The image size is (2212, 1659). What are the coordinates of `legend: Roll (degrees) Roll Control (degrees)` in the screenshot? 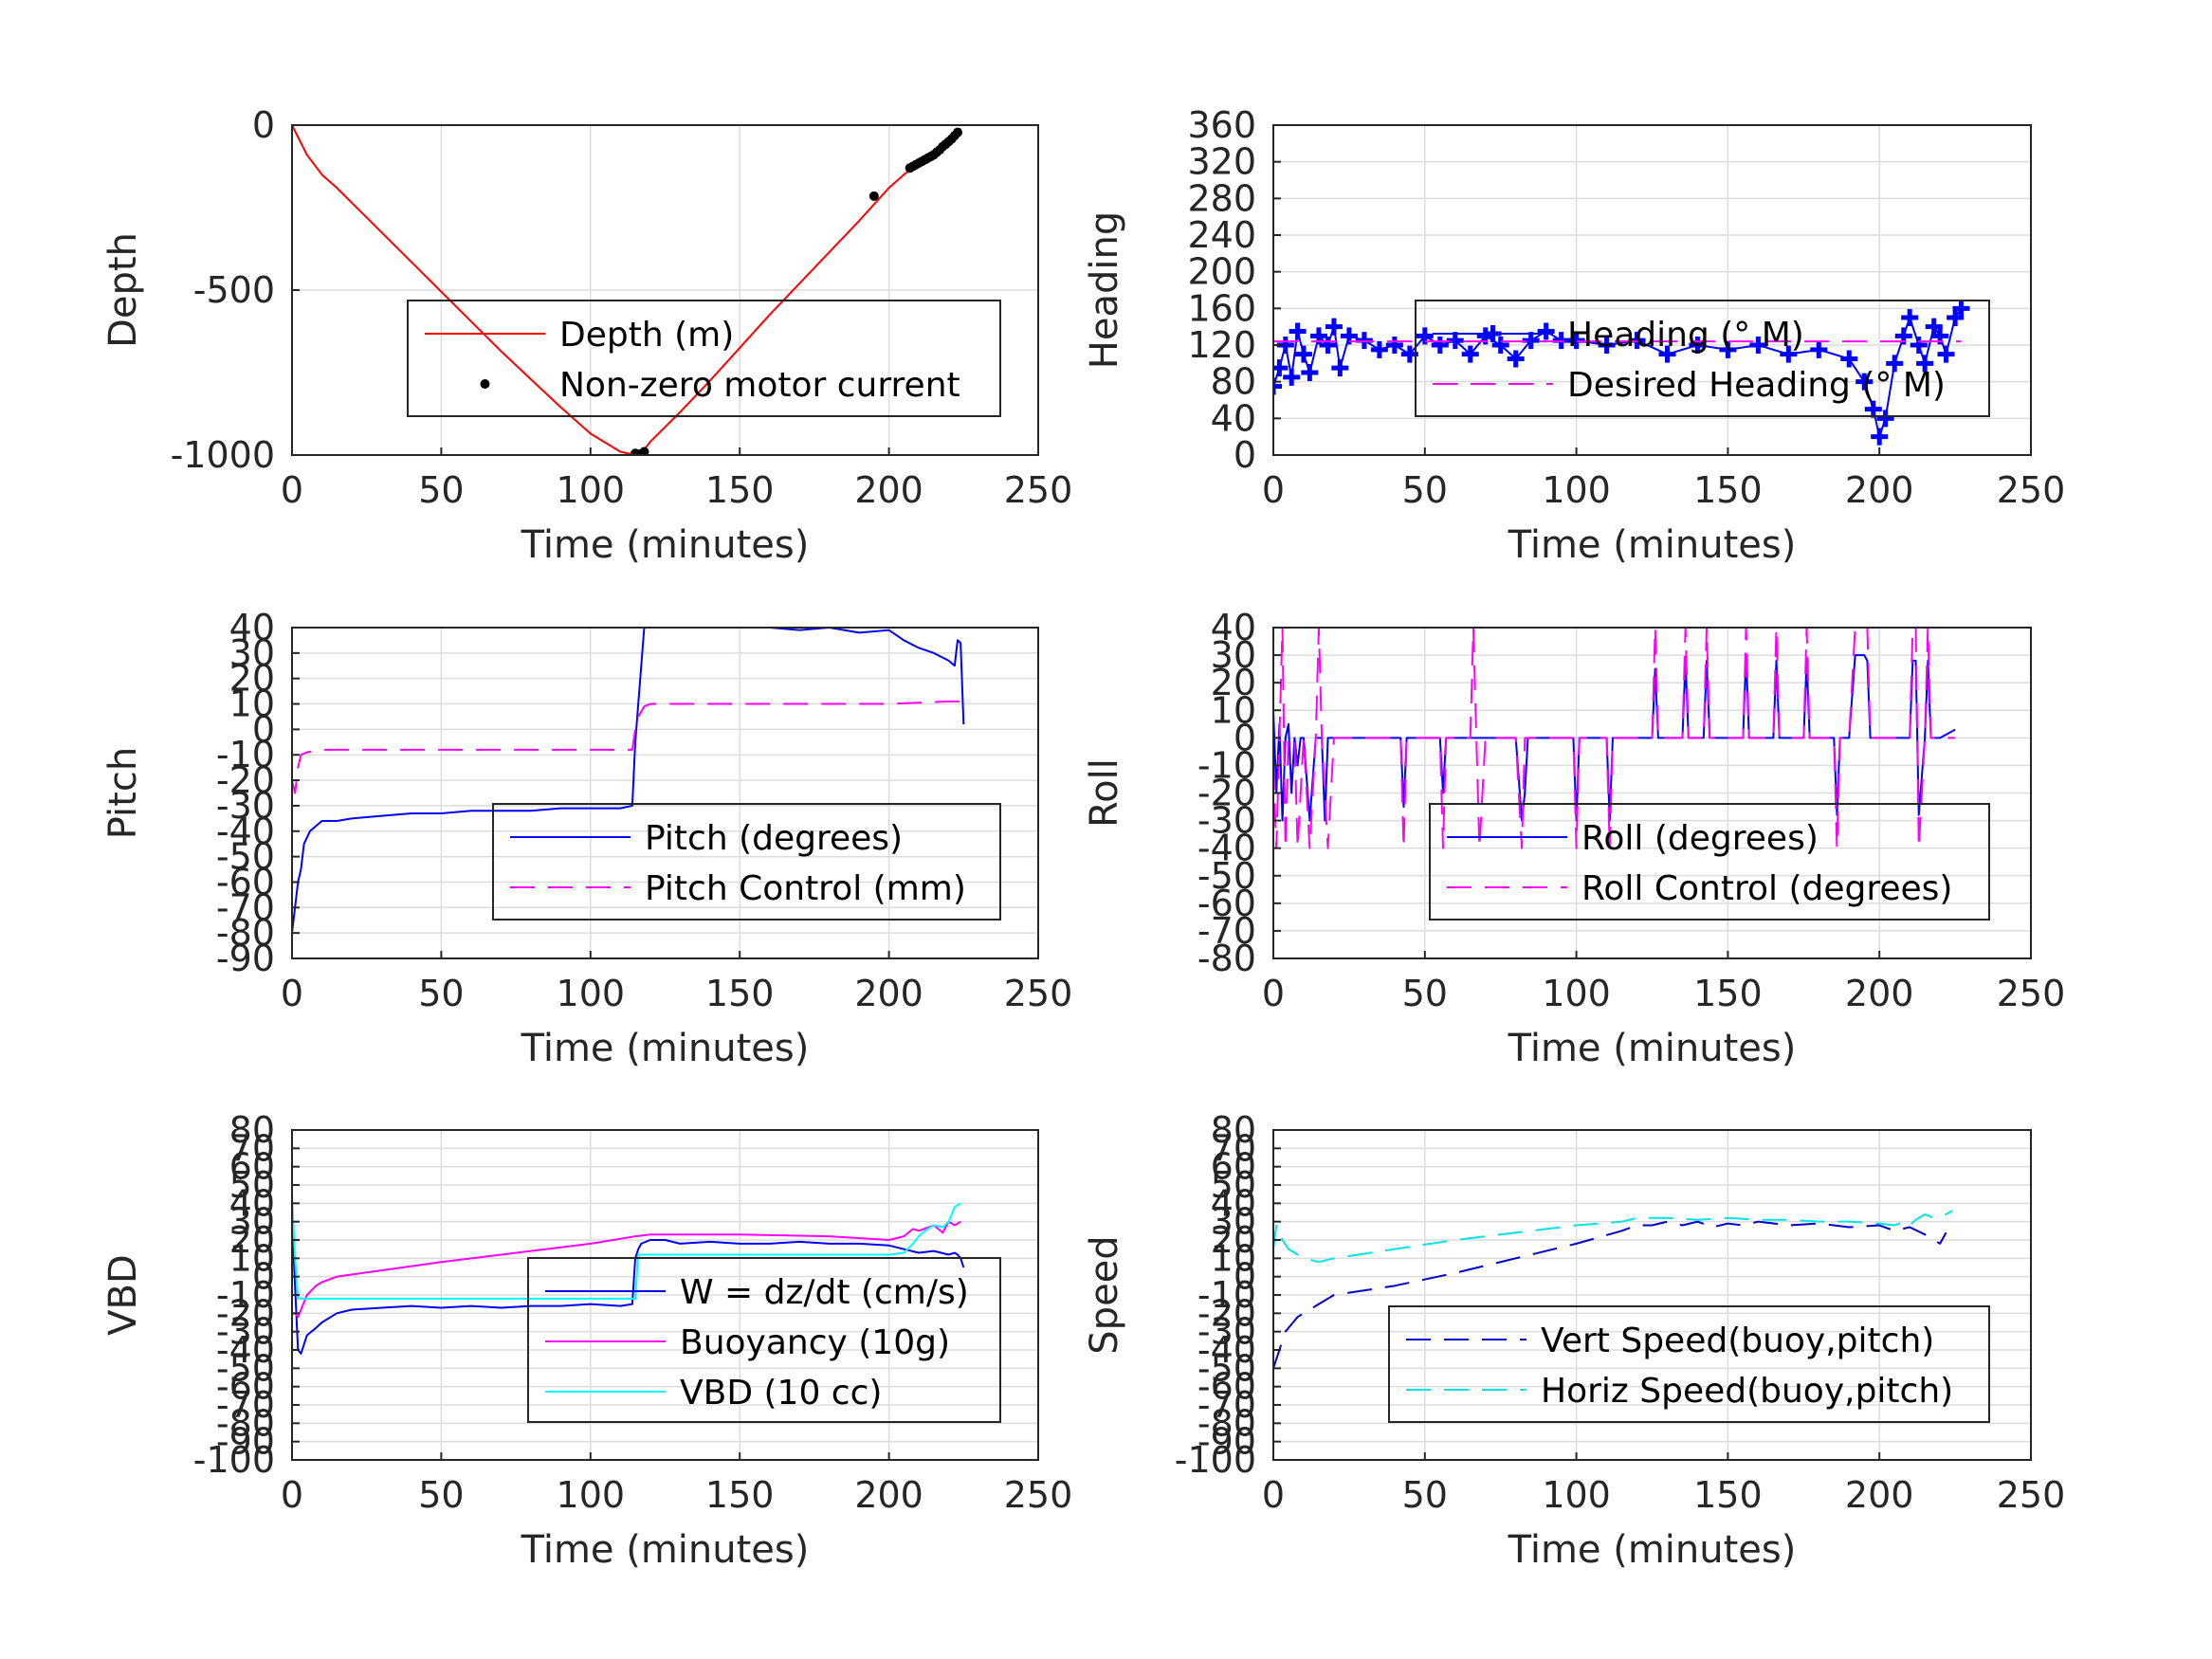 It's located at (1709, 862).